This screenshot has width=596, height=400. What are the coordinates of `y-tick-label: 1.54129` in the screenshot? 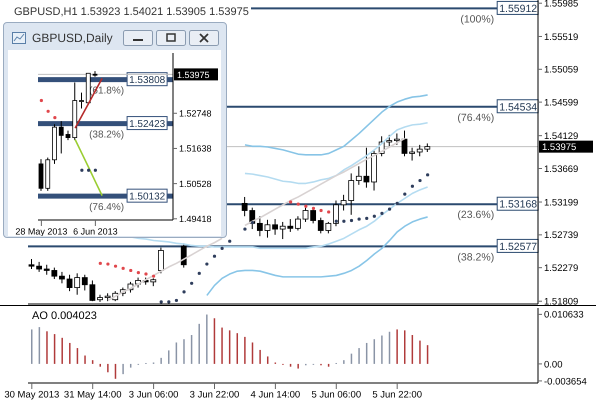 It's located at (561, 136).